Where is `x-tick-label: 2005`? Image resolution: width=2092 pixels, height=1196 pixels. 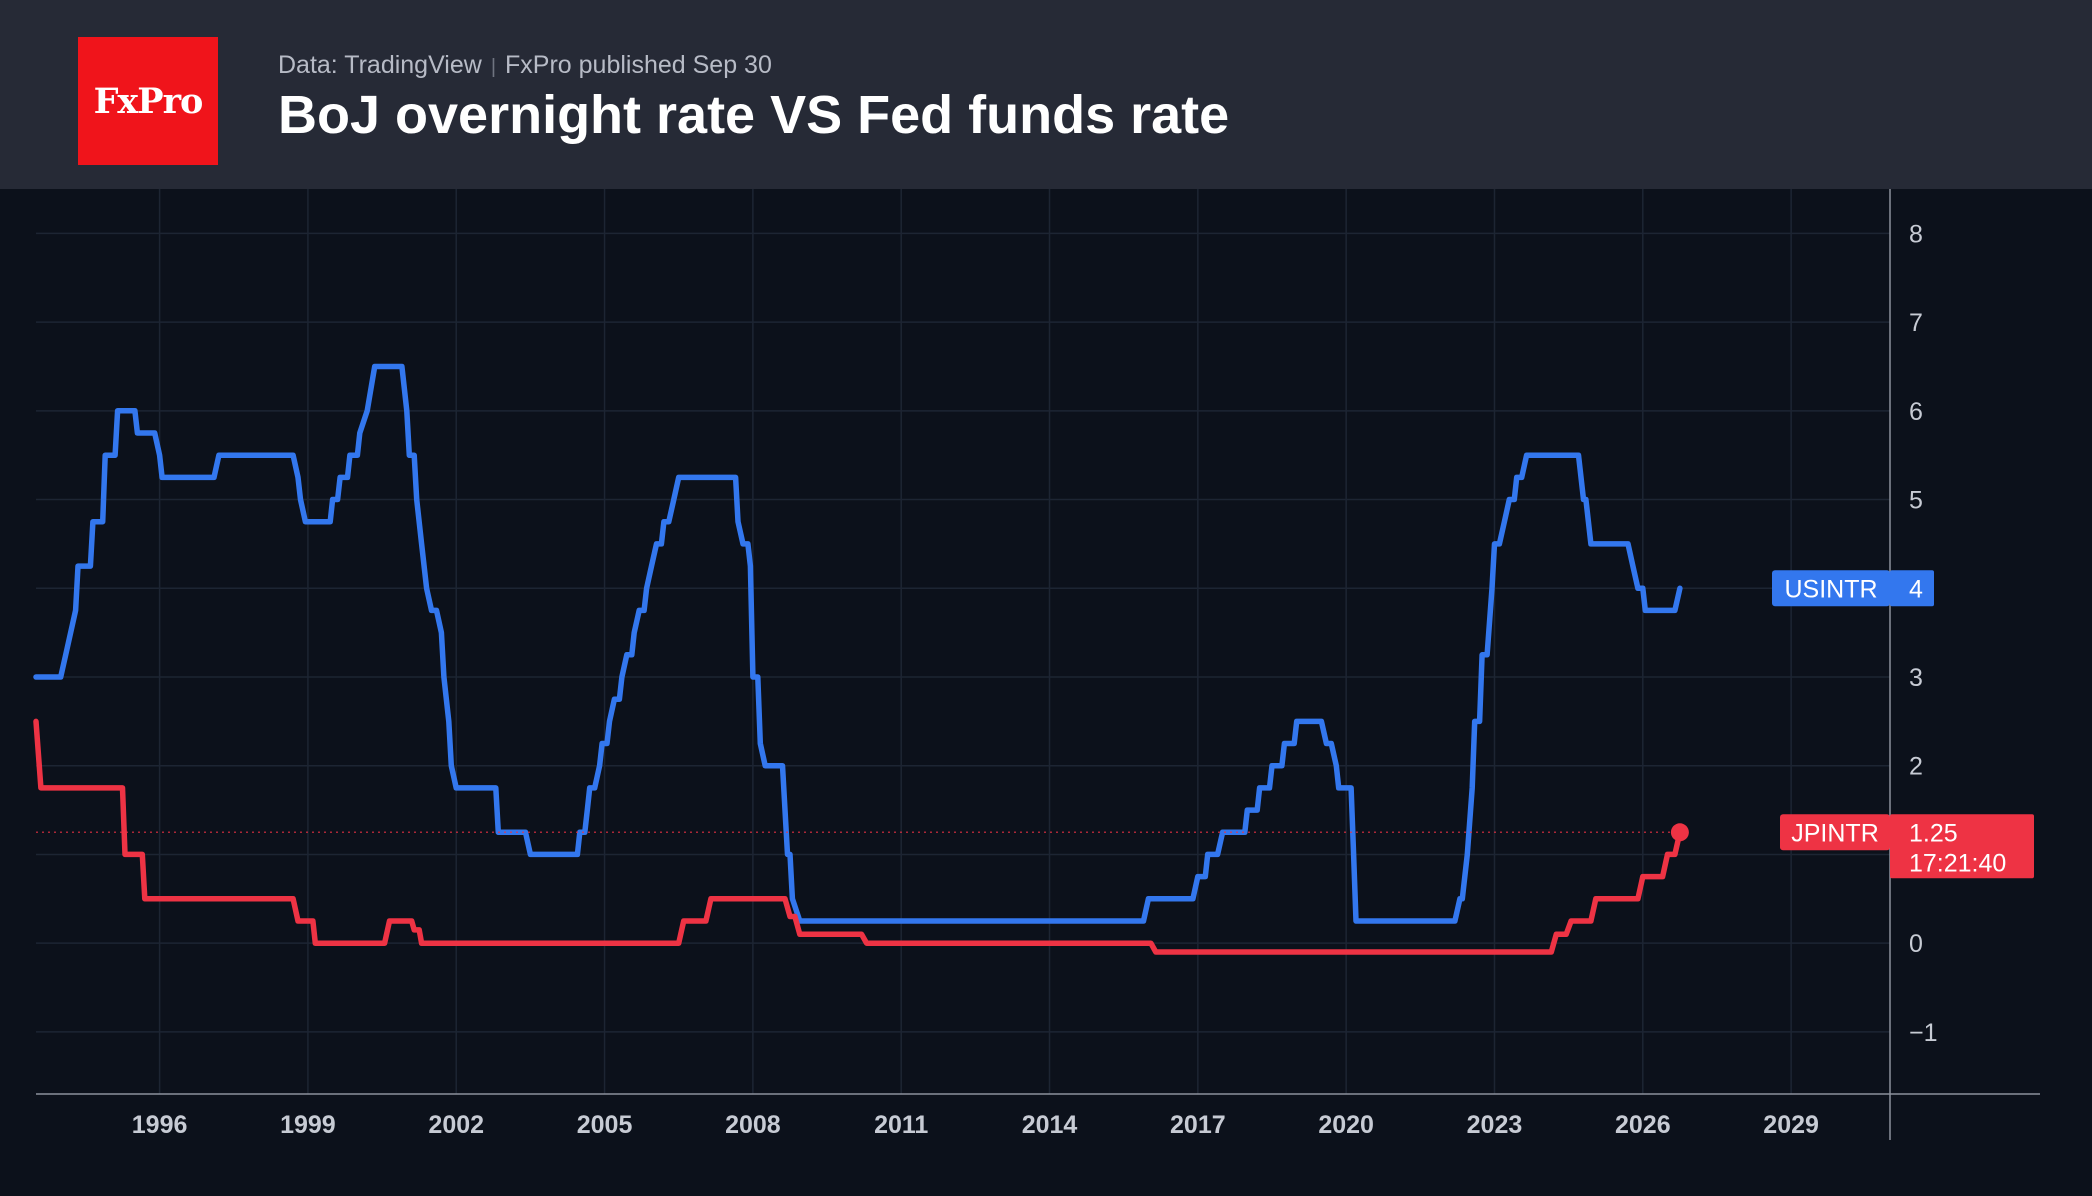
x-tick-label: 2005 is located at coordinates (605, 1125).